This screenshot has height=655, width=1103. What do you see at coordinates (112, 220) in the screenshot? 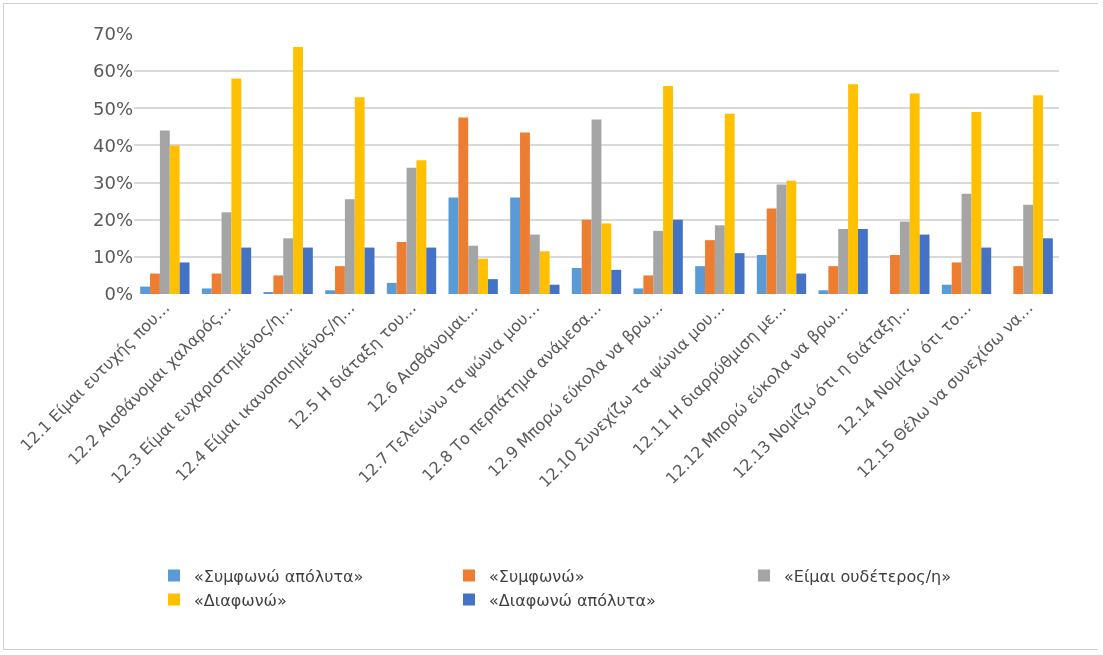
I see `y-tick-label: 20%` at bounding box center [112, 220].